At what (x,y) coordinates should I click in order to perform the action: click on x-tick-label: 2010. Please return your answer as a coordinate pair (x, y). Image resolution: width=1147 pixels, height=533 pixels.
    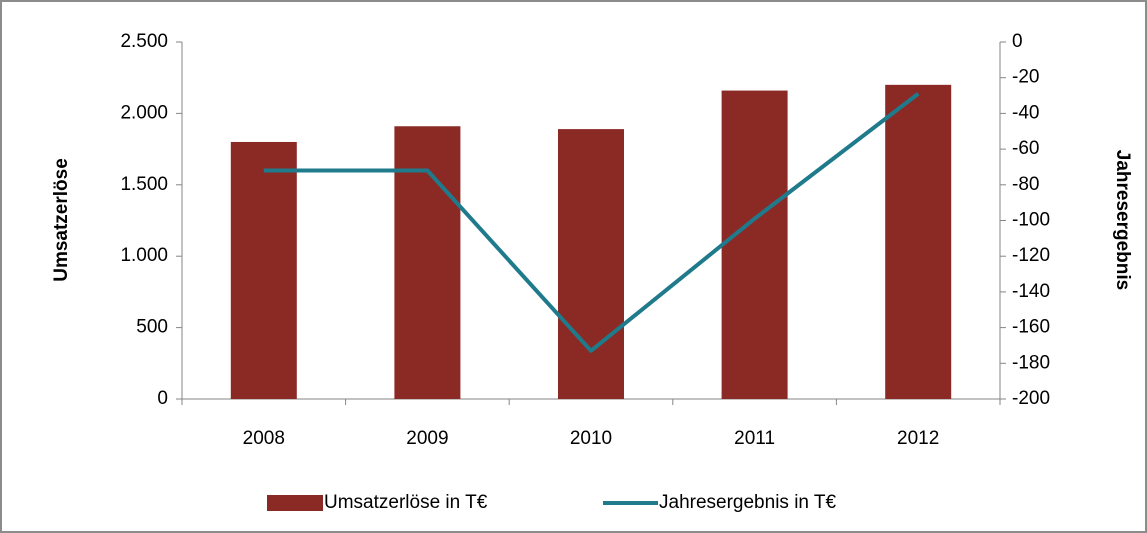
    Looking at the image, I should click on (591, 438).